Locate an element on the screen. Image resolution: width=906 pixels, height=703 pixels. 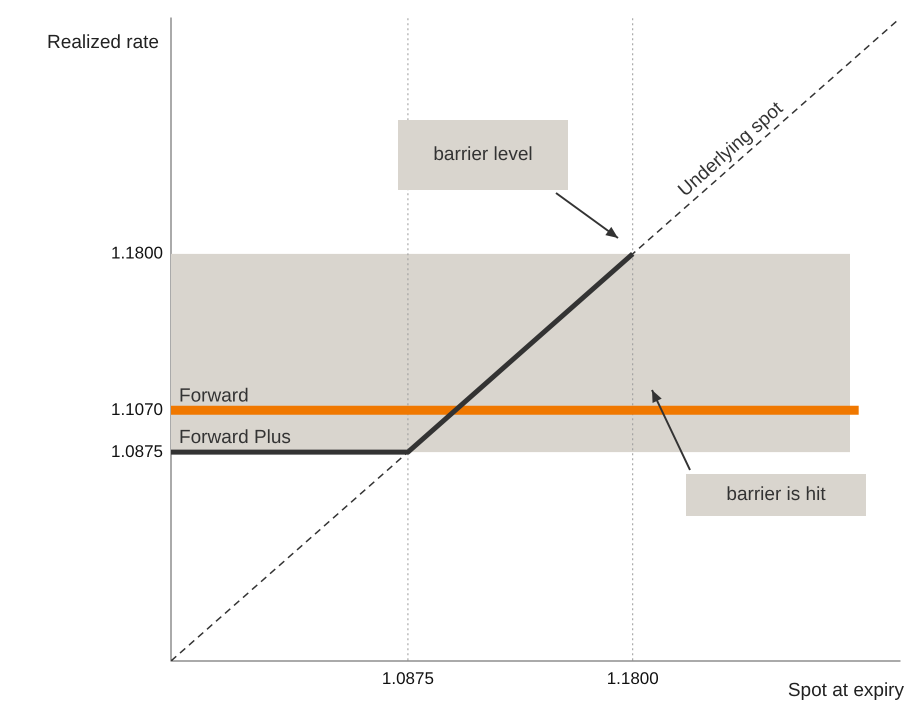
series-label: Forward Plus is located at coordinates (235, 437).